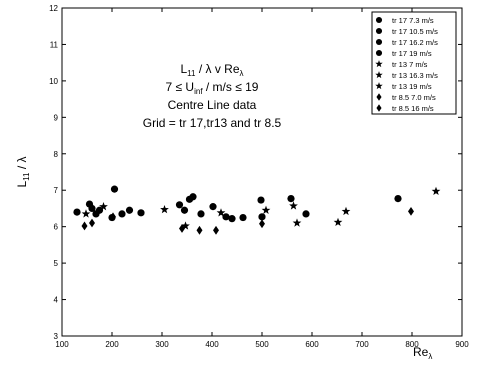 Image resolution: width=478 pixels, height=368 pixels. I want to click on title-line-4: Grid = tr 17,tr13 and tr 8.5, so click(212, 123).